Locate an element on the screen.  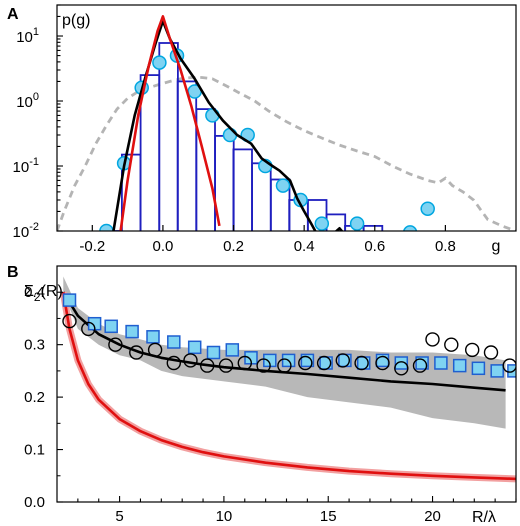
x-axis-label: g is located at coordinates (496, 246).